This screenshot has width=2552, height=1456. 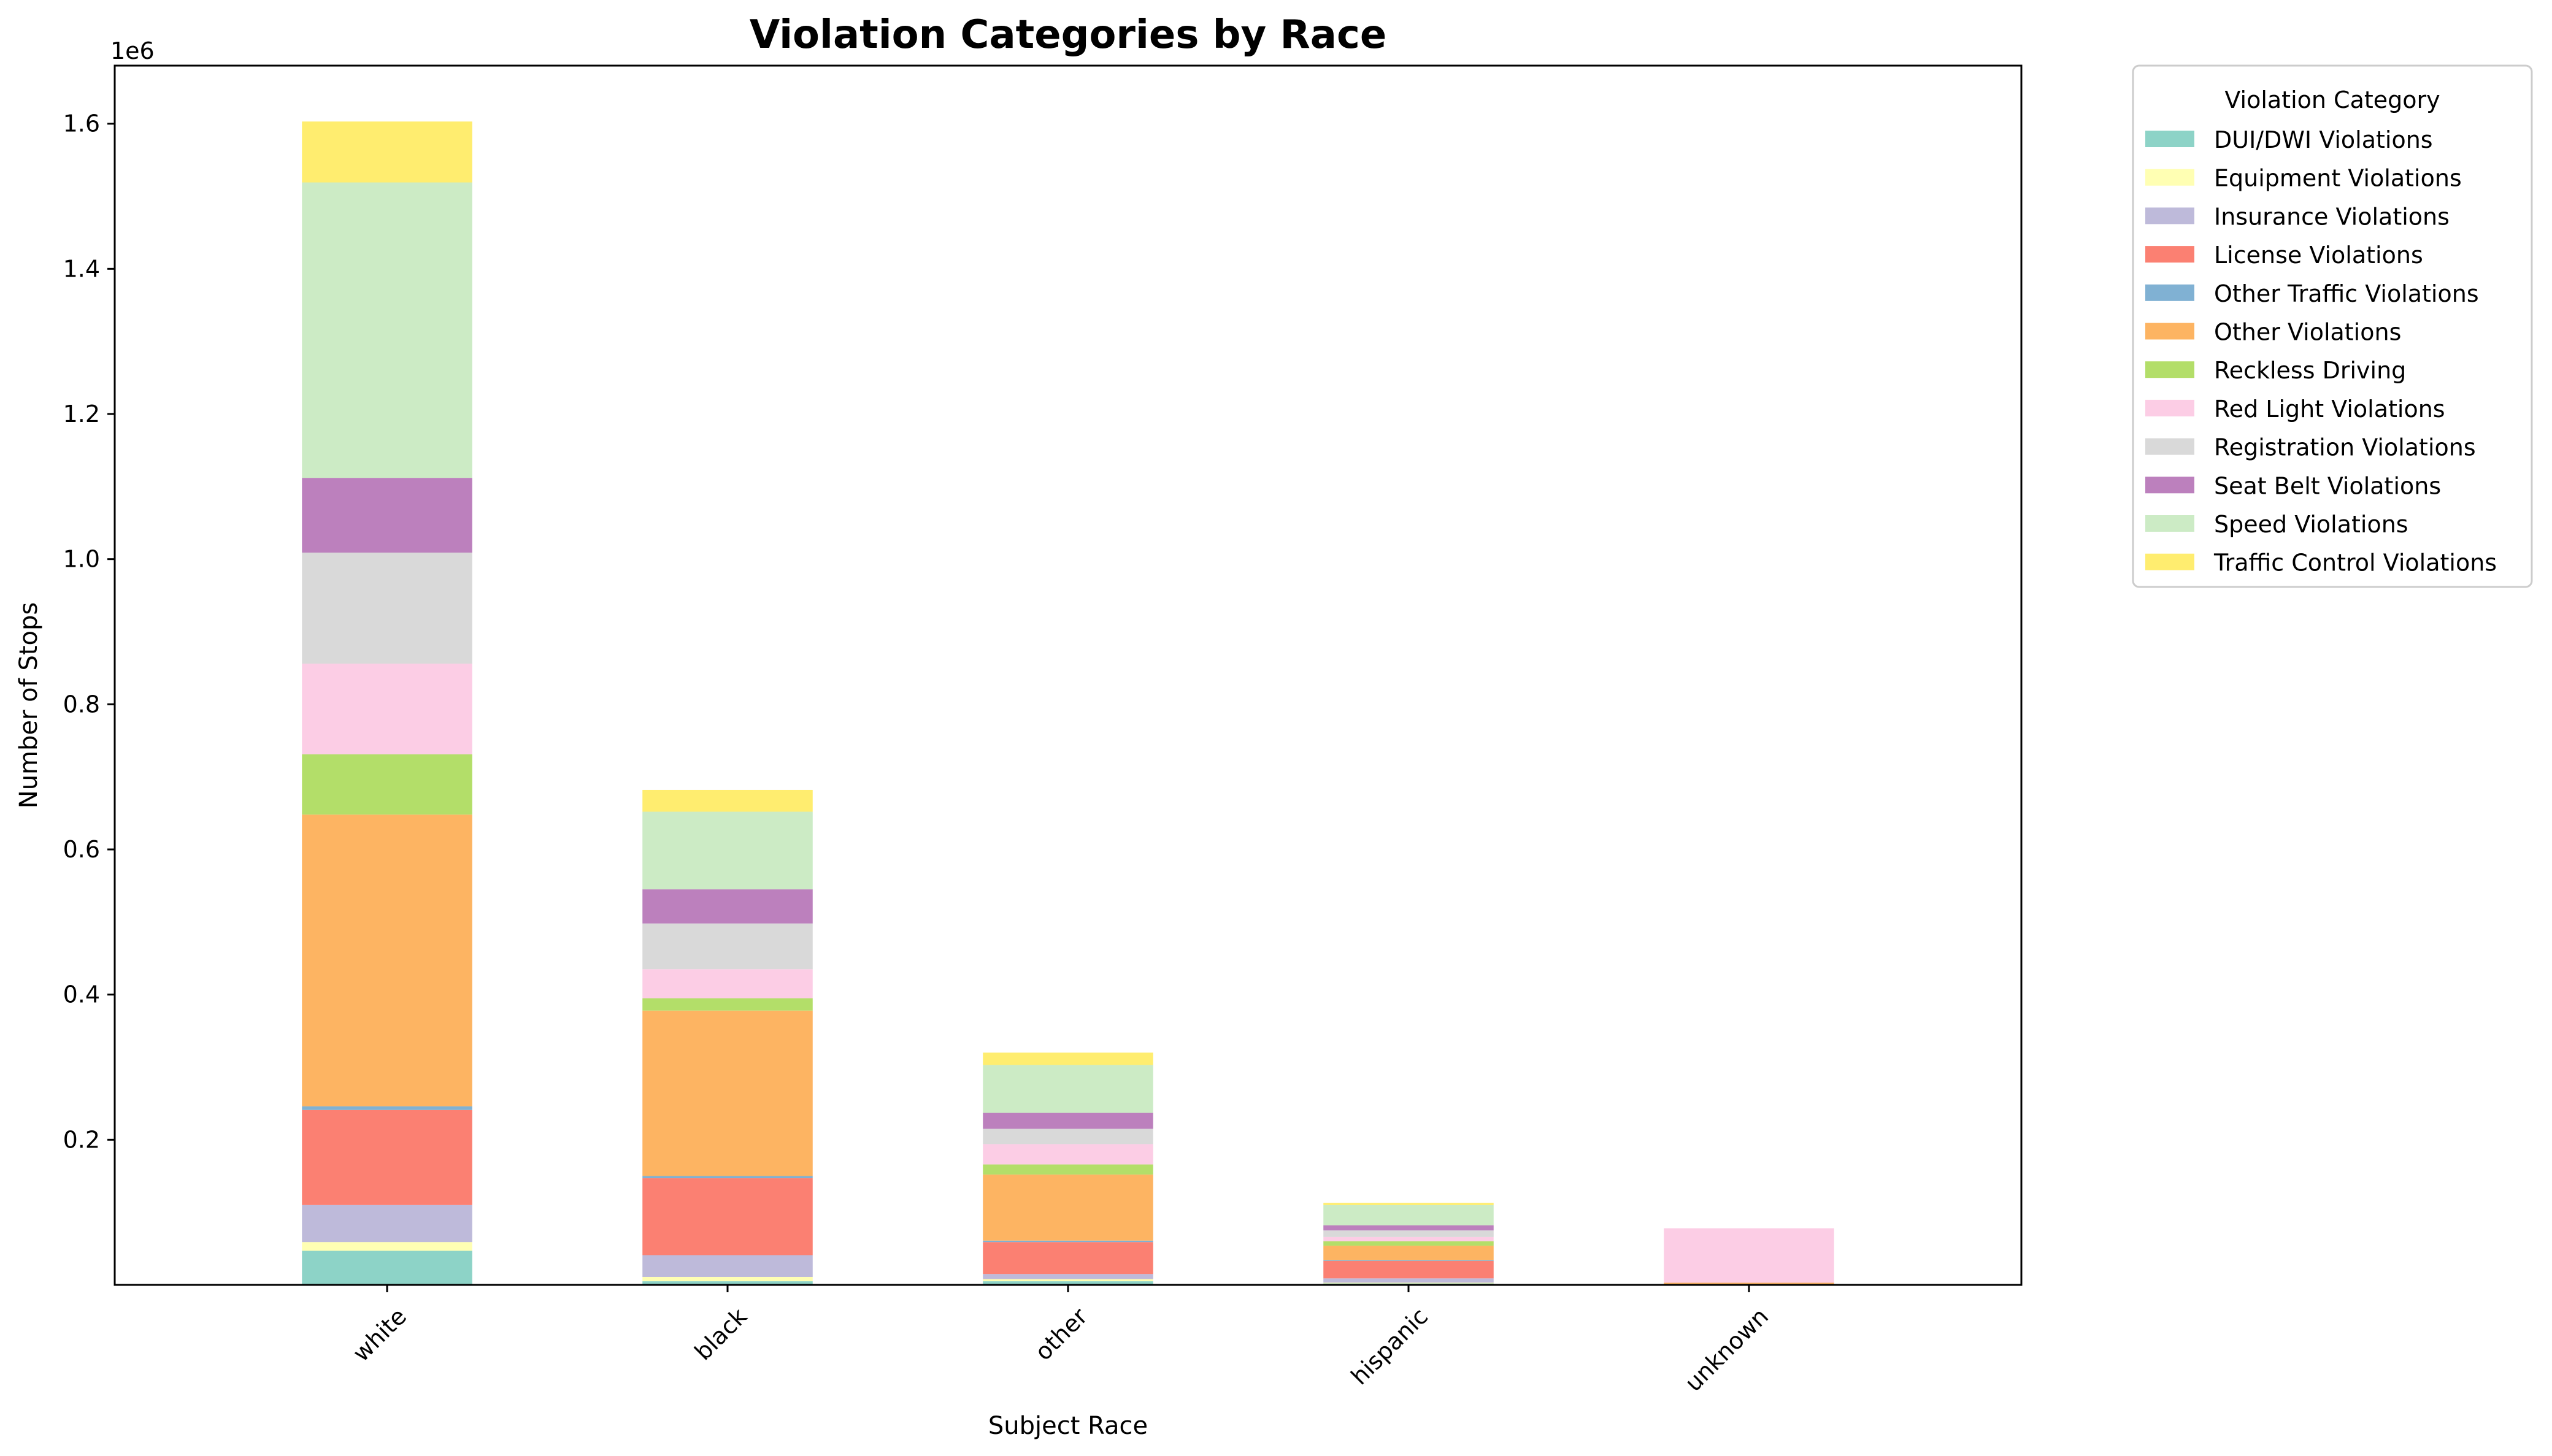 What do you see at coordinates (29, 705) in the screenshot?
I see `y-axis-title: Number of Stops` at bounding box center [29, 705].